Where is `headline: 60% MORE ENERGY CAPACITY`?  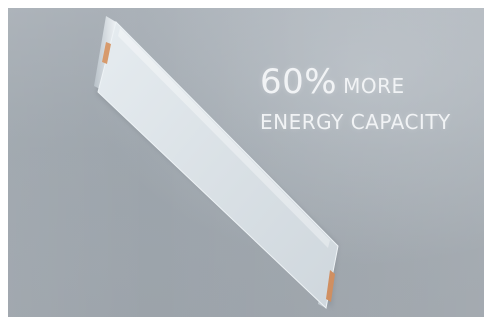 headline: 60% MORE ENERGY CAPACITY is located at coordinates (370, 99).